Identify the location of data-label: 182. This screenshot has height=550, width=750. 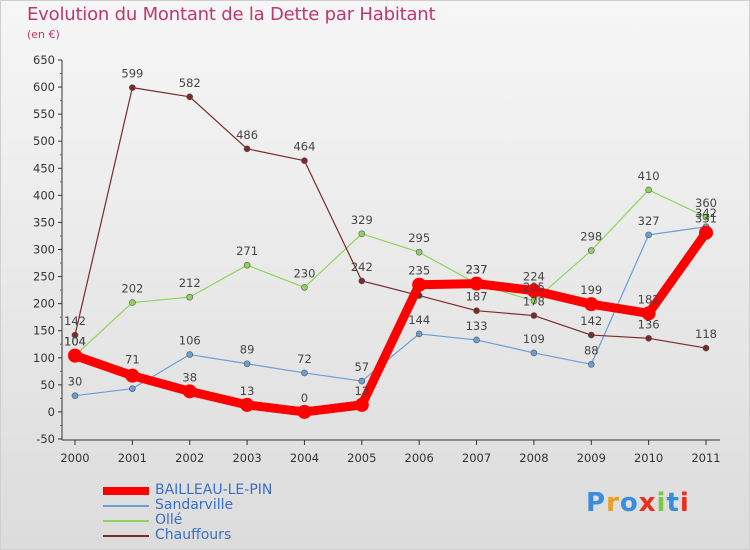
(649, 299).